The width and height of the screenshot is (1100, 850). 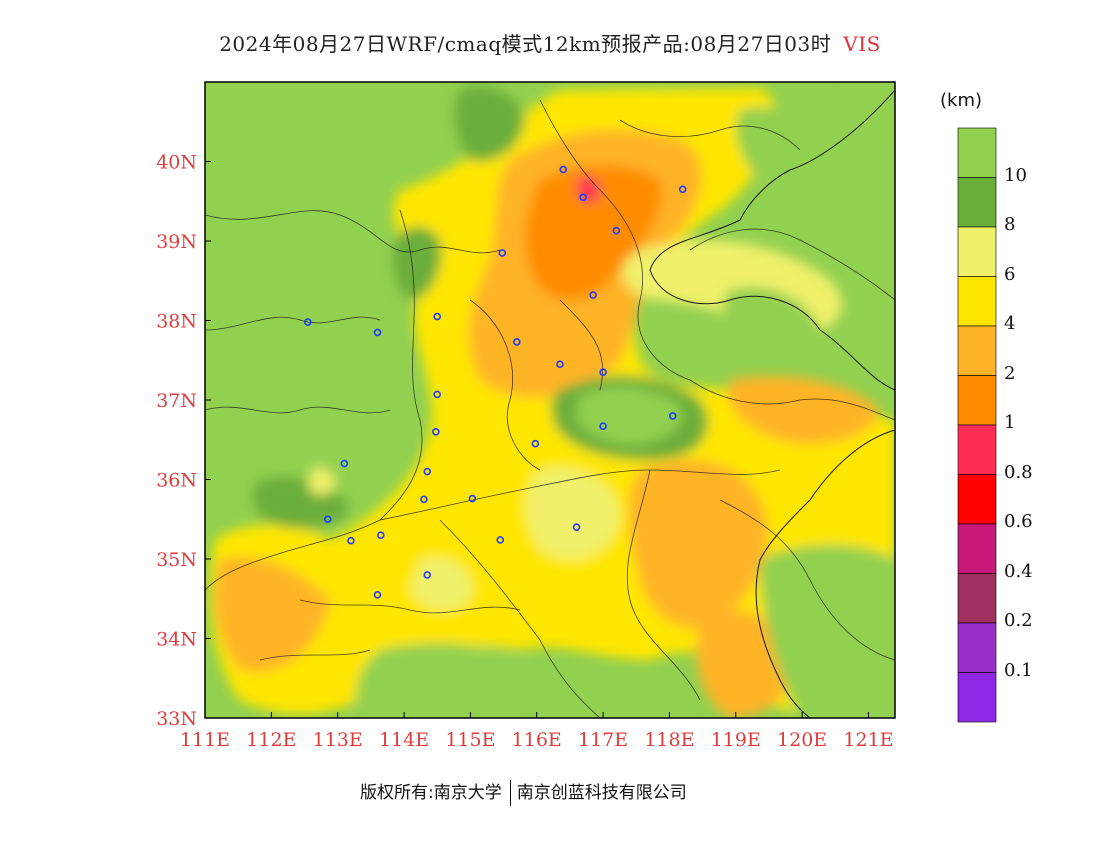 I want to click on colorbar-label: 4, so click(x=1010, y=323).